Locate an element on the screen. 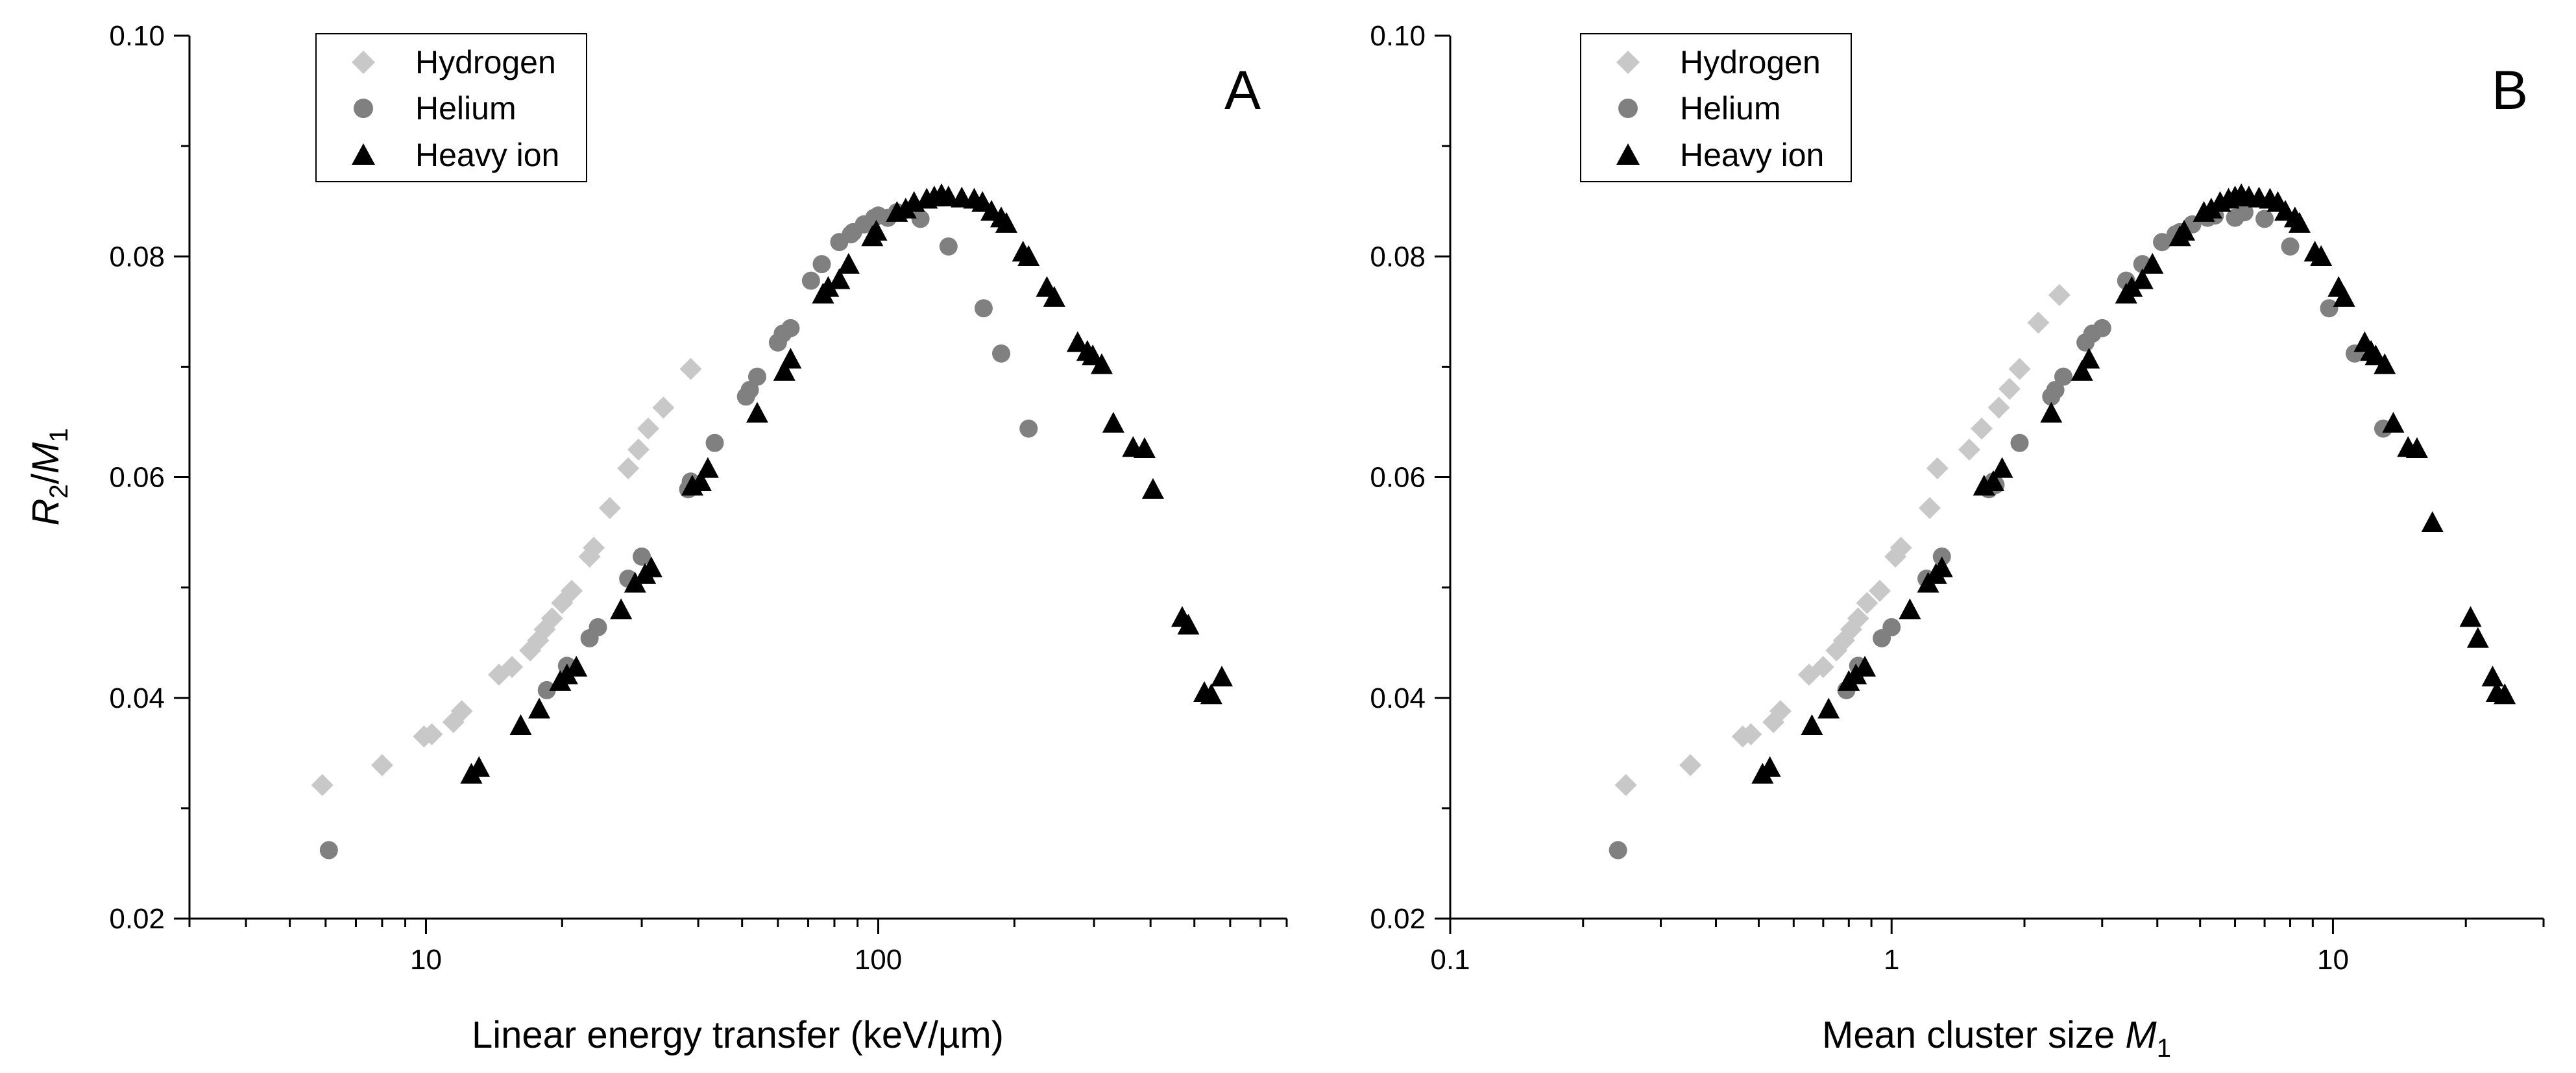 Image resolution: width=2576 pixels, height=1073 pixels. panel-a-x-tick-label: 100 is located at coordinates (878, 960).